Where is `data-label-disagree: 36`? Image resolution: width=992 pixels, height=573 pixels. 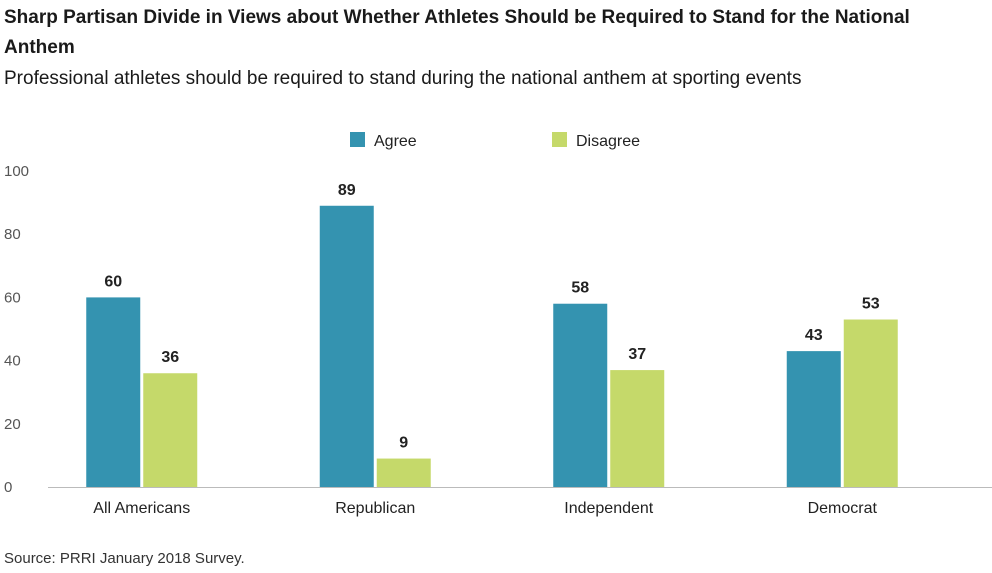
data-label-disagree: 36 is located at coordinates (170, 357).